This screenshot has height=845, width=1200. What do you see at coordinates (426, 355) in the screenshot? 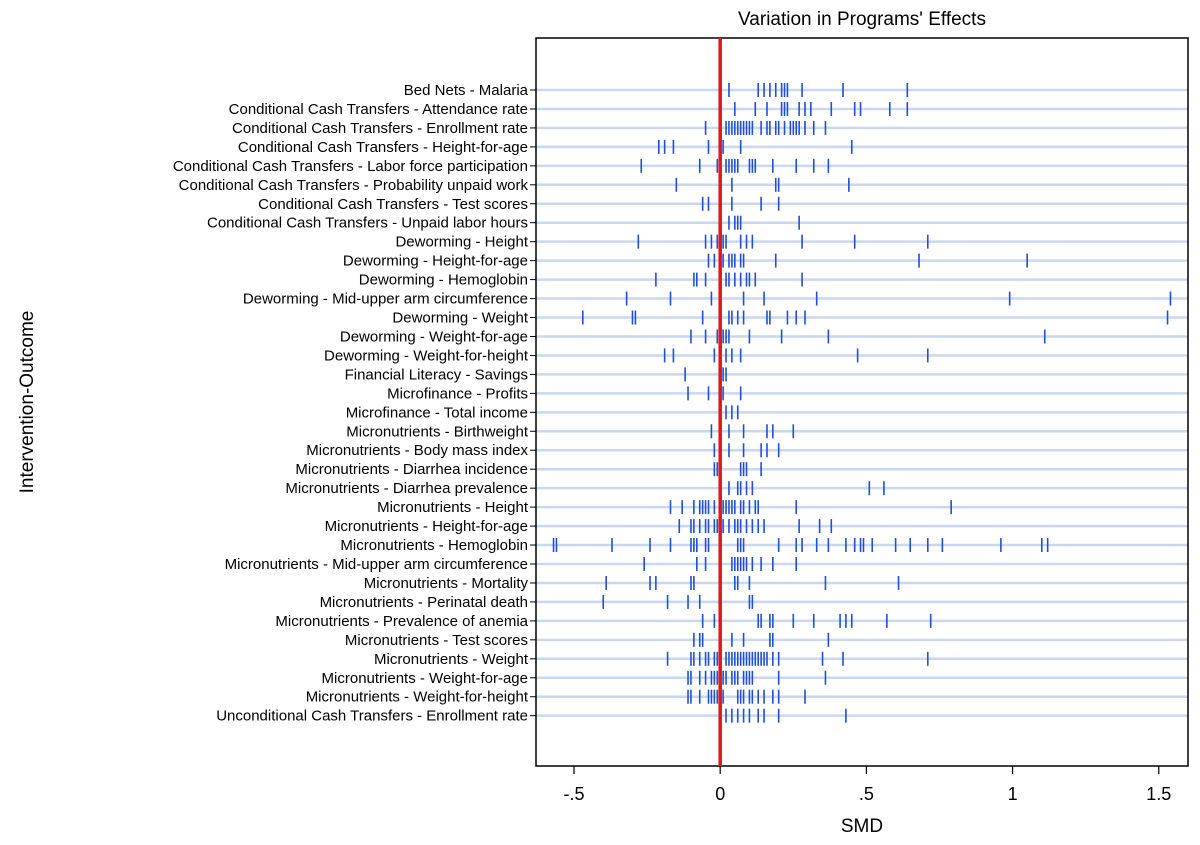
I see `category-label: Deworming - Weight-for-height` at bounding box center [426, 355].